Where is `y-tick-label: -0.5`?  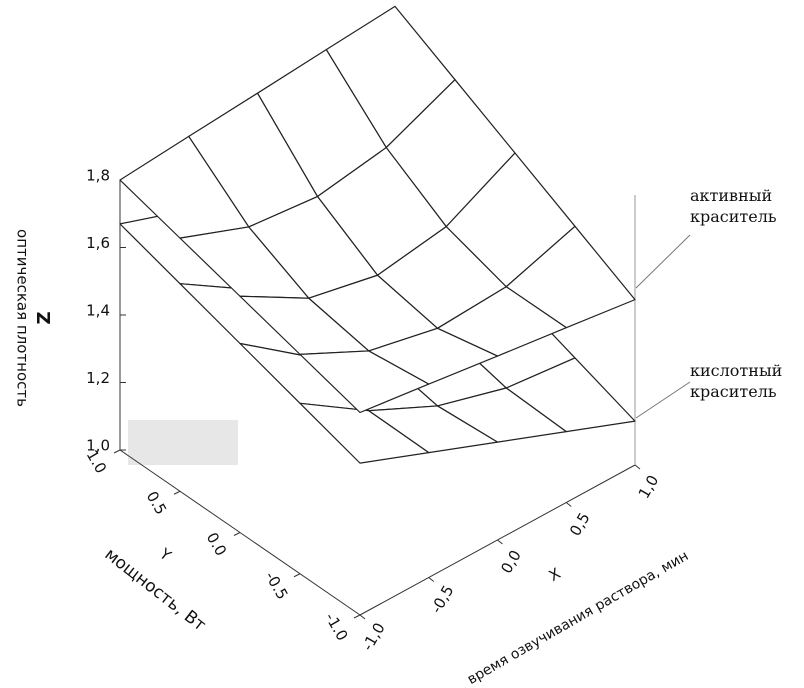
y-tick-label: -0.5 is located at coordinates (276, 585).